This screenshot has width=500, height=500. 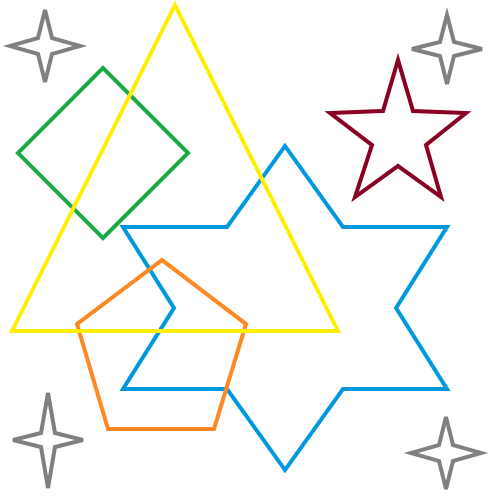 I want to click on orange-pentagon, so click(x=161, y=344).